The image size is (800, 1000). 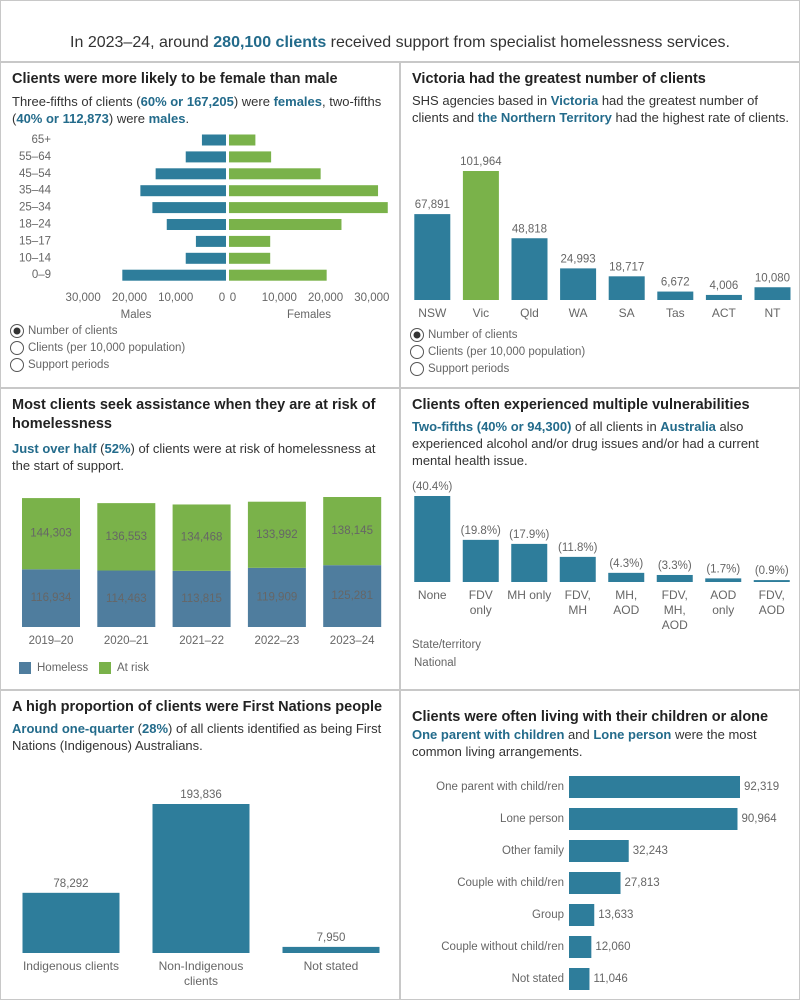 I want to click on highlight-text: the Northern Territory, so click(x=544, y=117).